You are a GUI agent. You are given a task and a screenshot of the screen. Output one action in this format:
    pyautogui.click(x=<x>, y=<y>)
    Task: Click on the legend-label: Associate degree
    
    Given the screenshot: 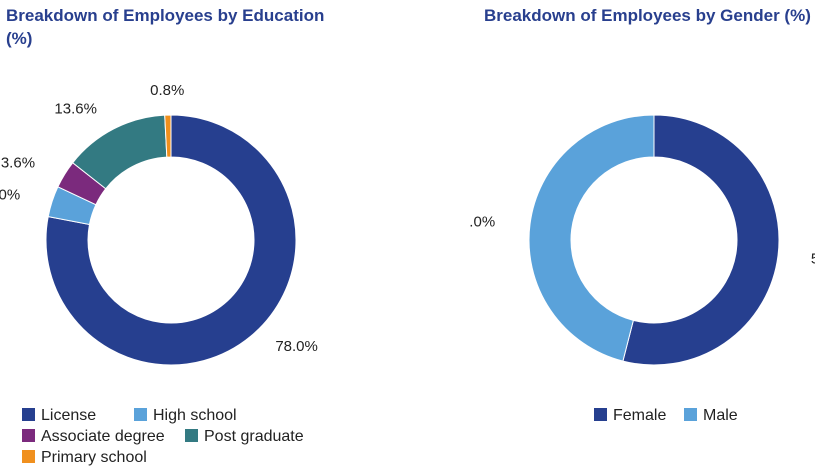 What is the action you would take?
    pyautogui.click(x=103, y=436)
    